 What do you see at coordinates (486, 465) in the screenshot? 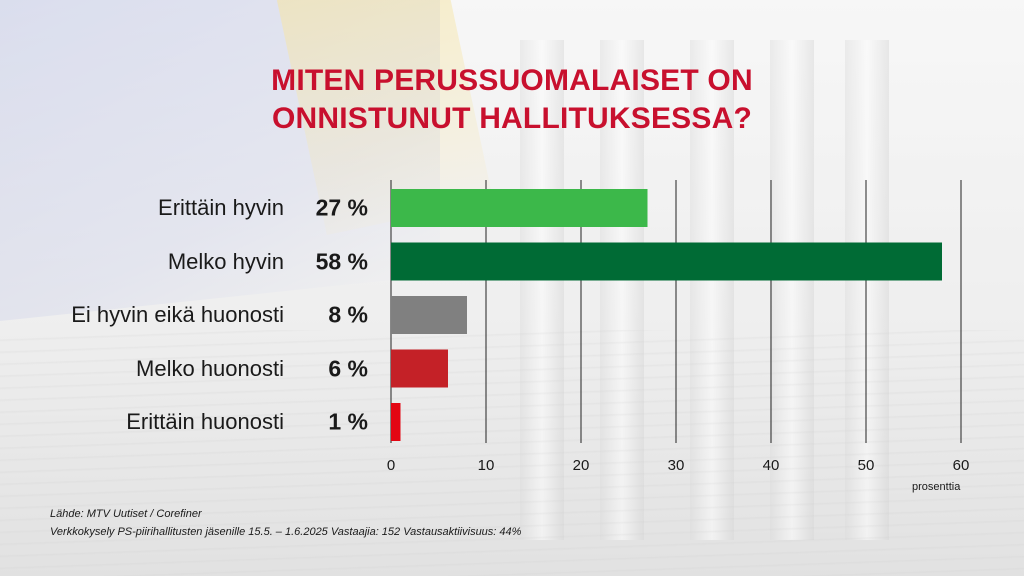
I see `x-tick-label: 10` at bounding box center [486, 465].